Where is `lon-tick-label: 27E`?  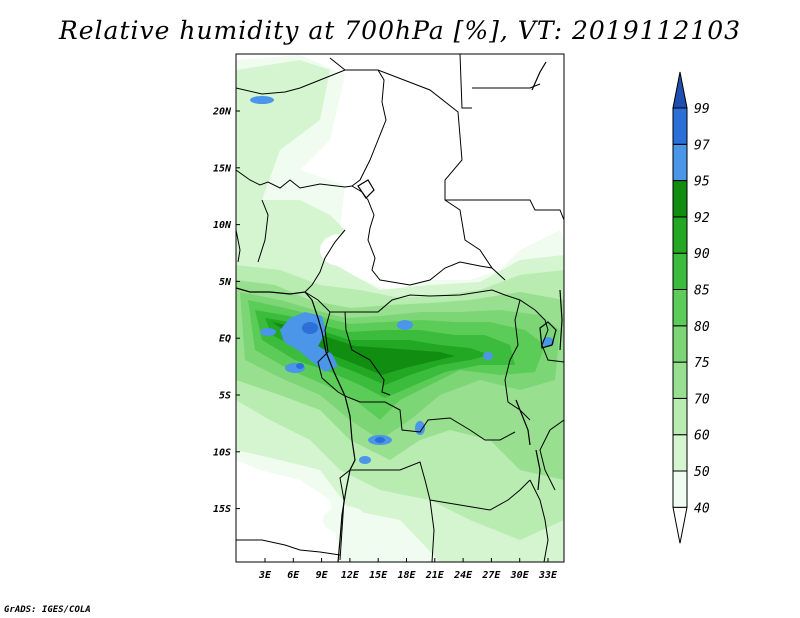 lon-tick-label: 27E is located at coordinates (491, 575).